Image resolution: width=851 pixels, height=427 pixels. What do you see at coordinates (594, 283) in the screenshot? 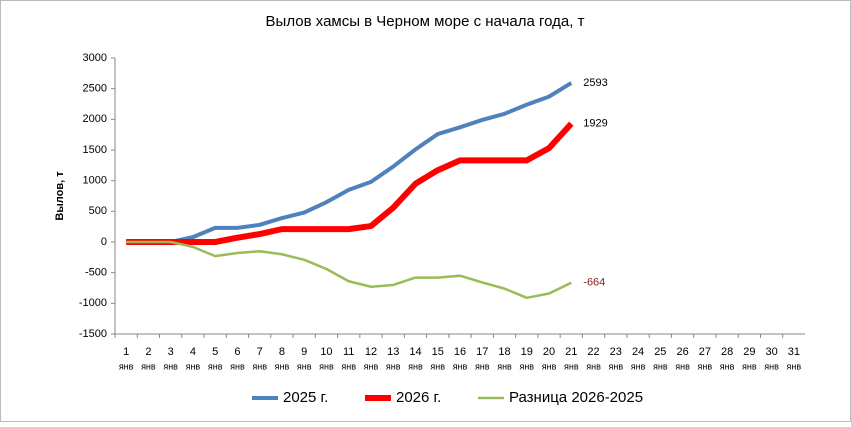
I see `data-label: -664` at bounding box center [594, 283].